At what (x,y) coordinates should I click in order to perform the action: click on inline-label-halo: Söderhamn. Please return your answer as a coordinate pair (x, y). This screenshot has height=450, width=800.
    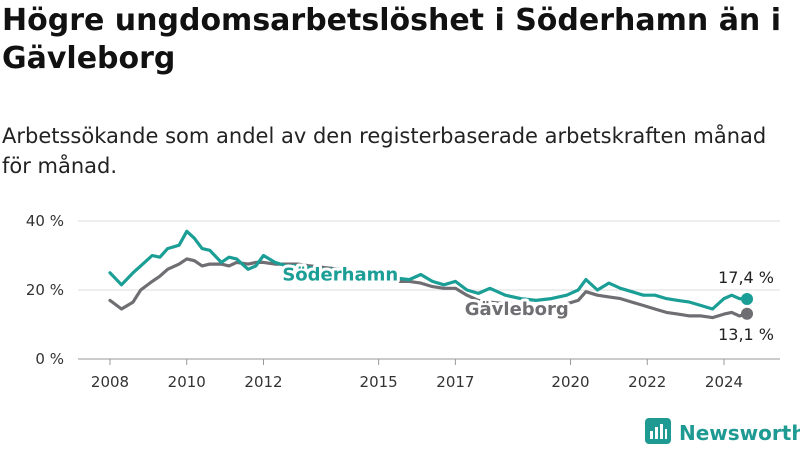
    Looking at the image, I should click on (340, 274).